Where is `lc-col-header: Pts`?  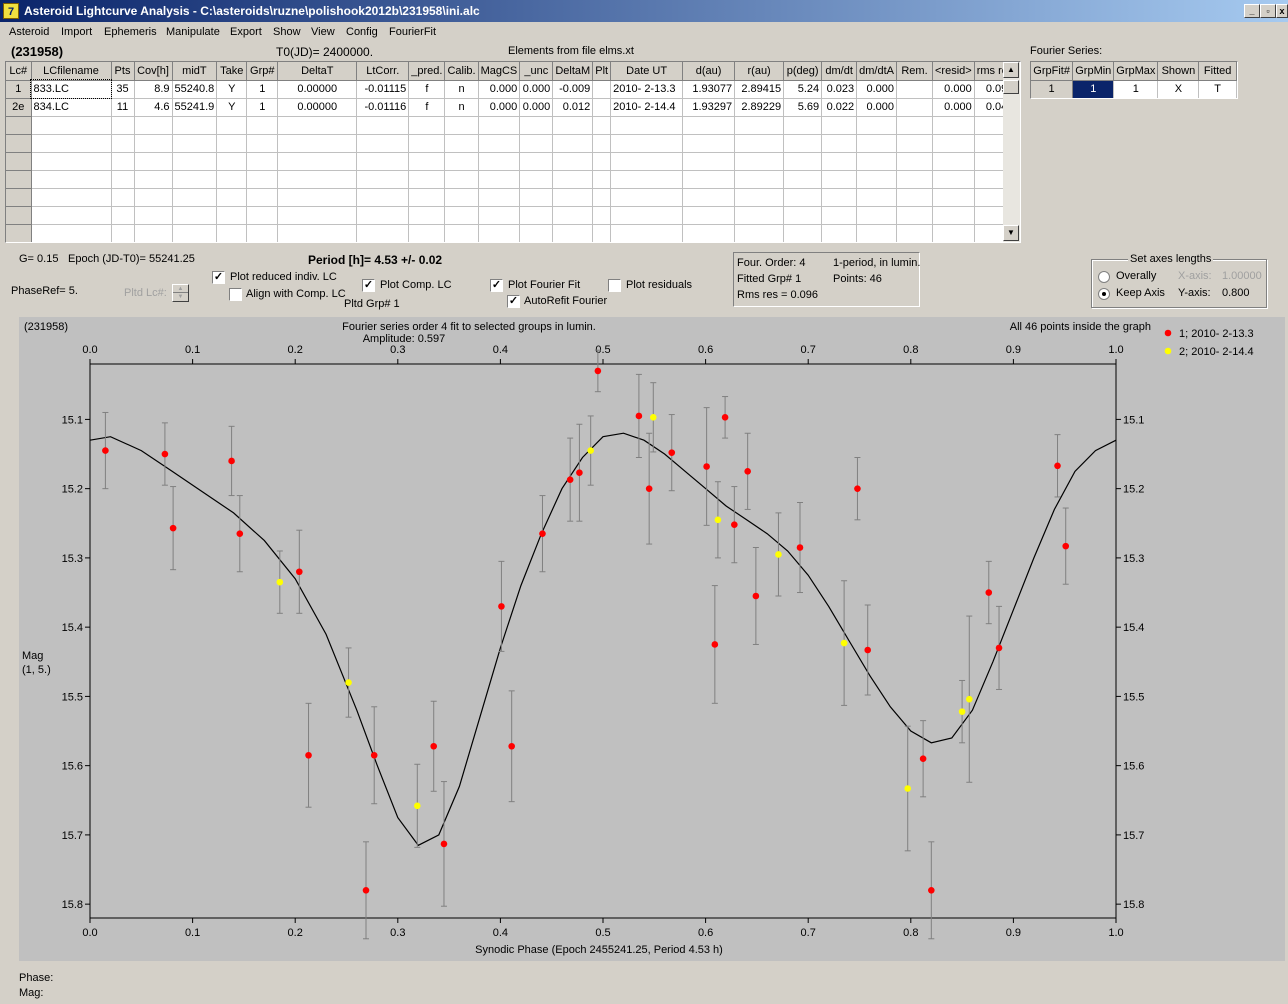
lc-col-header: Pts is located at coordinates (123, 71).